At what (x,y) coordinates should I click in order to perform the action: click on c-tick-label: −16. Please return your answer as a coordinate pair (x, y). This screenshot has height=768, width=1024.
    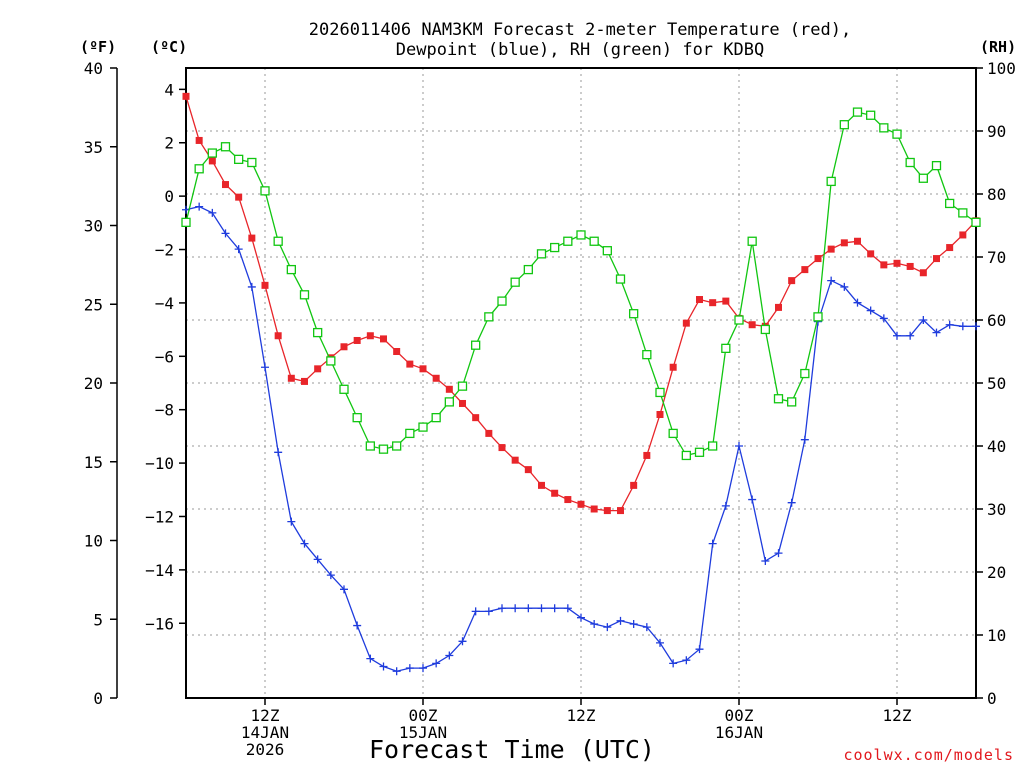
    Looking at the image, I should click on (159, 623).